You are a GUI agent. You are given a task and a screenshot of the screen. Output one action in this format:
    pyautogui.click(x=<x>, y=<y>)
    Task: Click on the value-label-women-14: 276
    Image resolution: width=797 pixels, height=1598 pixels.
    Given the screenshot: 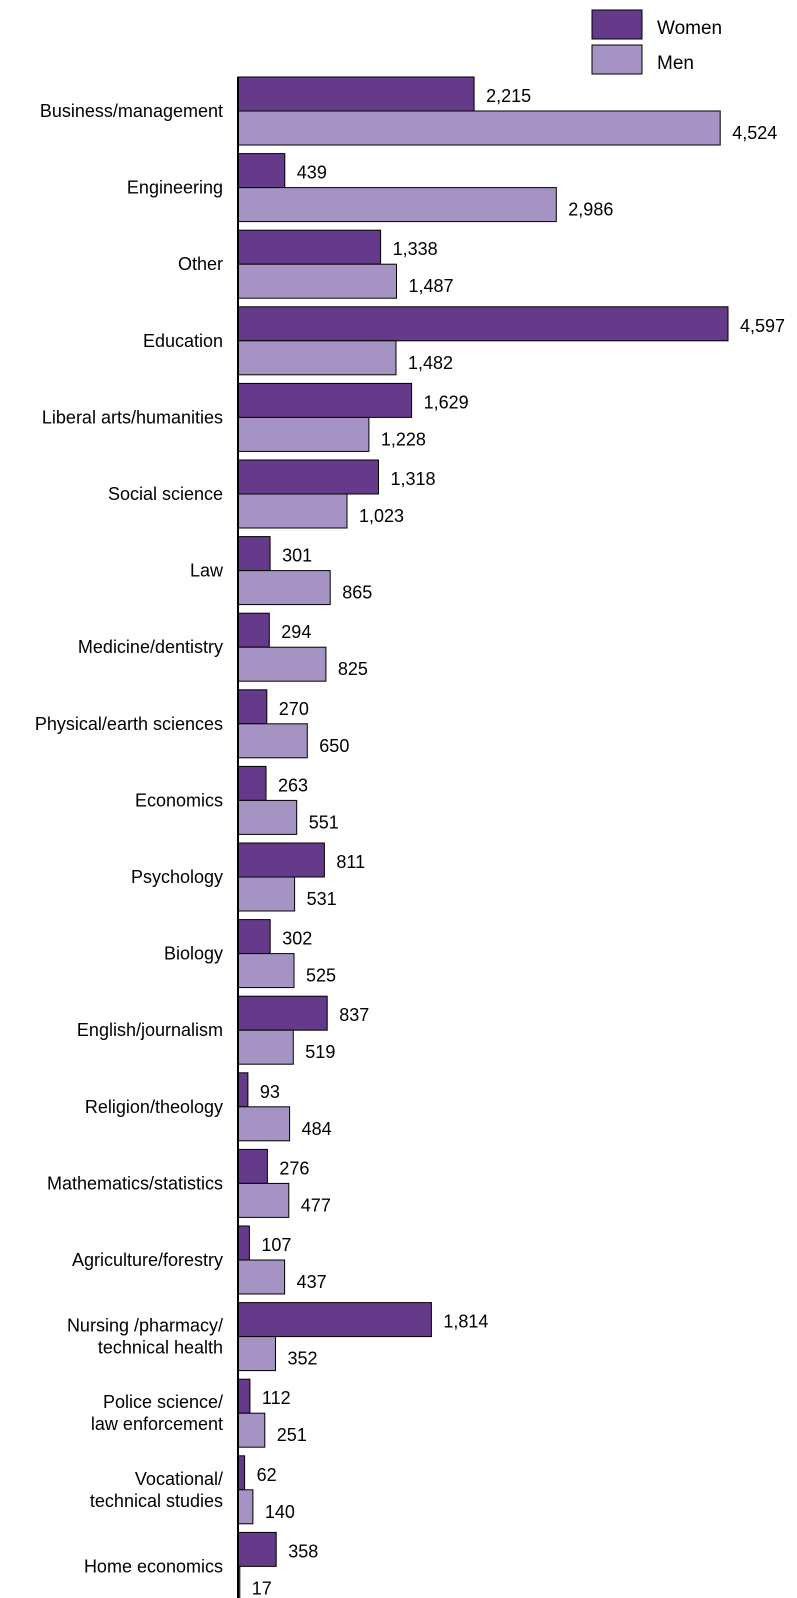 What is the action you would take?
    pyautogui.click(x=294, y=1168)
    